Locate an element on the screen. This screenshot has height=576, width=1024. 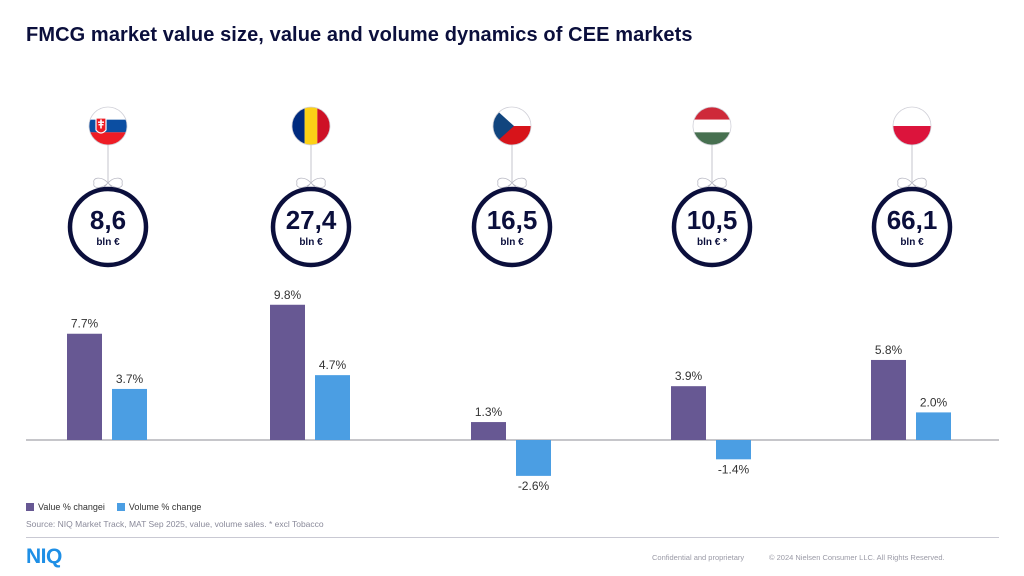
market-size-value: 8,6 is located at coordinates (108, 220).